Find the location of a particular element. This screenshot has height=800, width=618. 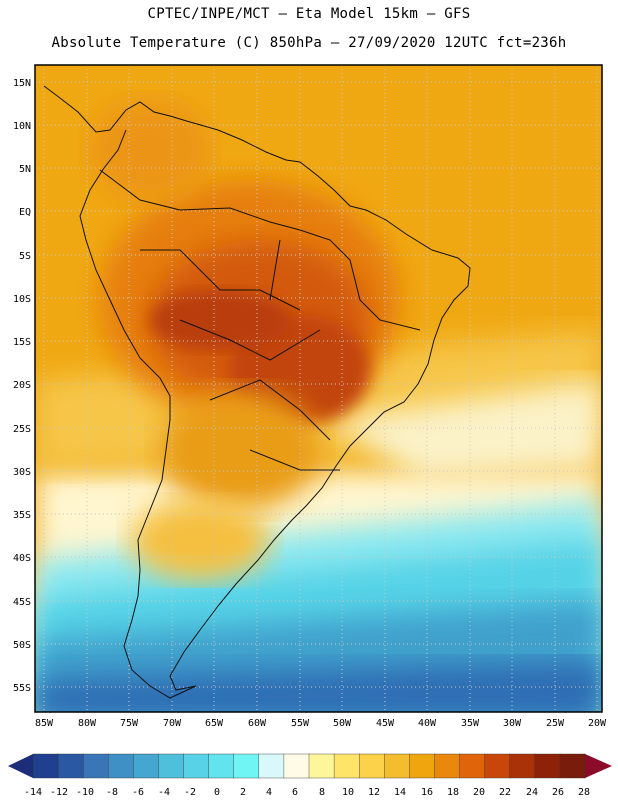

lon-label: 65W is located at coordinates (214, 723).